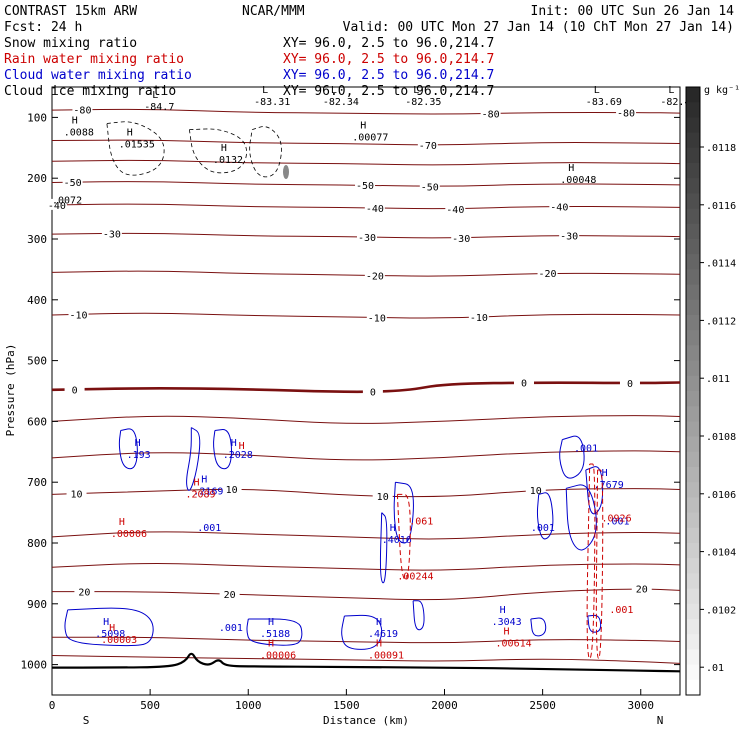 The height and width of the screenshot is (740, 740). Describe the element at coordinates (722, 90) in the screenshot. I see `colorbar-unit: g kg⁻¹` at that location.